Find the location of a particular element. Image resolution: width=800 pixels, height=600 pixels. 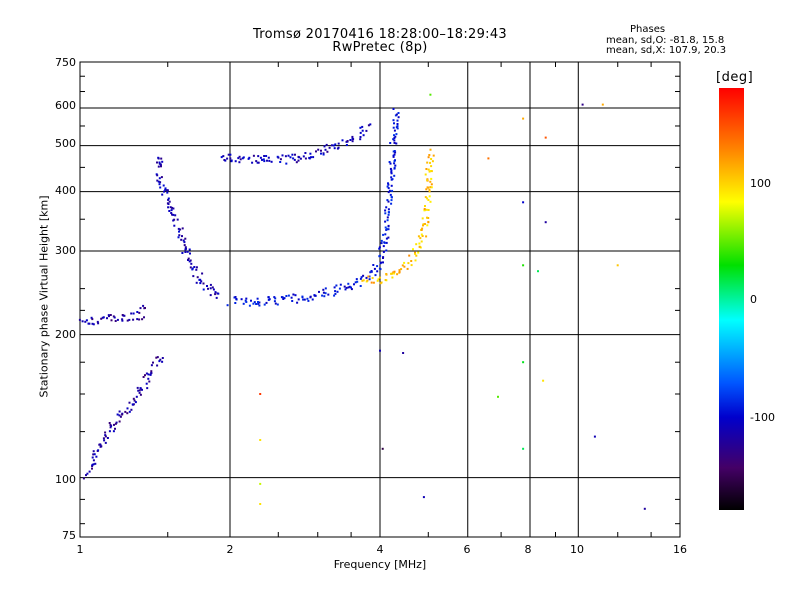

chart-title: Tromsø 20170416 18:28:00–18:29:43 is located at coordinates (380, 34).